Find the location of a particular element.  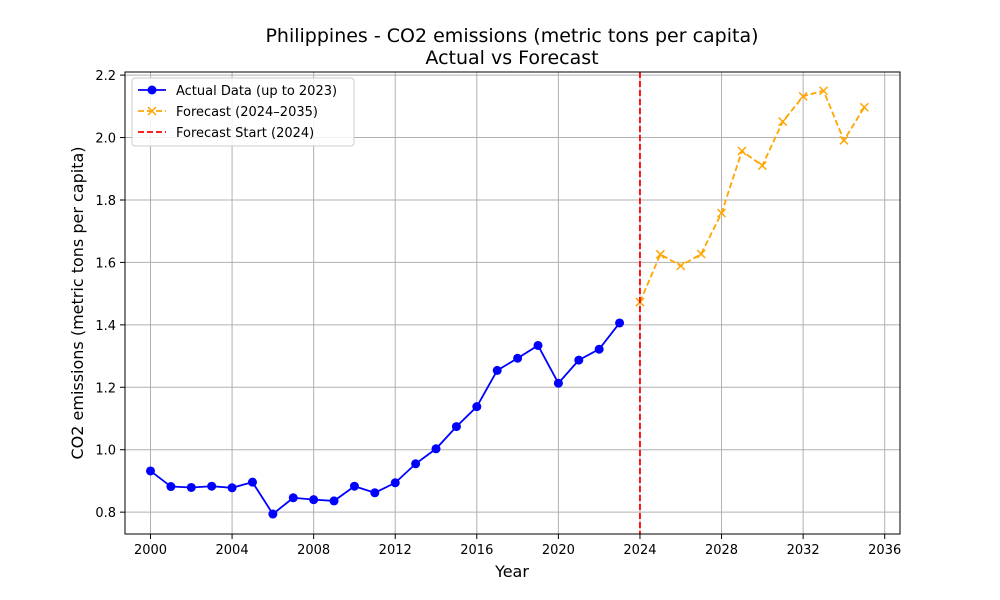

y-tick-label: 1.0 is located at coordinates (105, 451).